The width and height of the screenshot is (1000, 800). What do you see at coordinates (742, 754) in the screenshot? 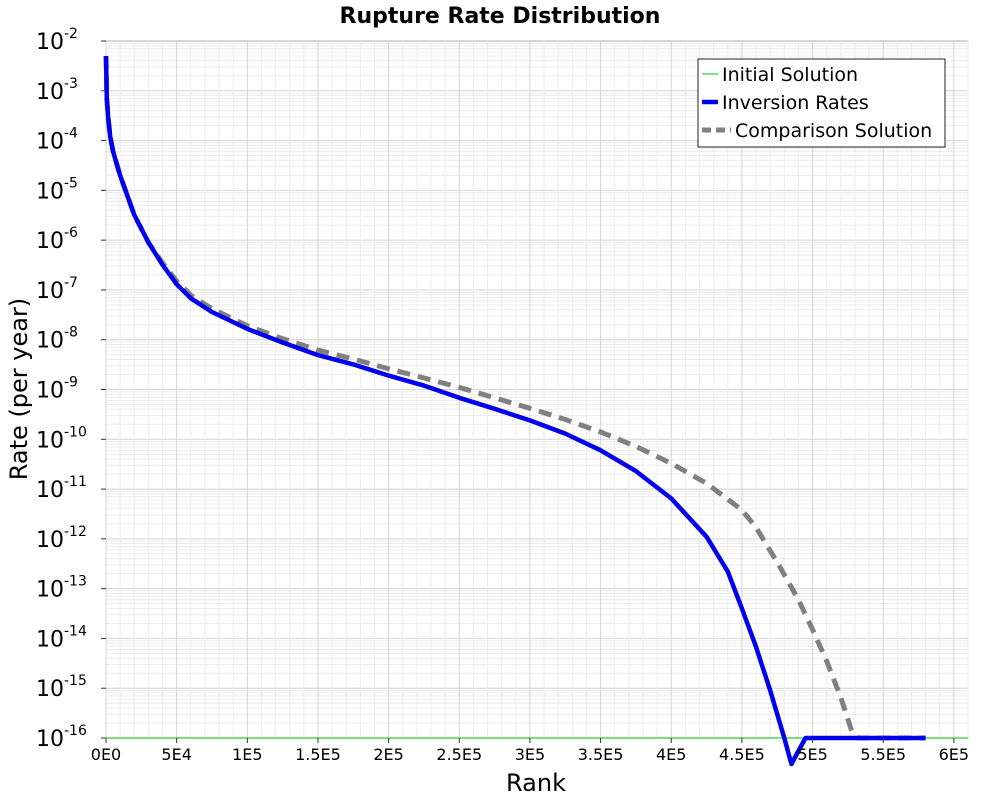
I see `x-tick-label: 4.5E5` at bounding box center [742, 754].